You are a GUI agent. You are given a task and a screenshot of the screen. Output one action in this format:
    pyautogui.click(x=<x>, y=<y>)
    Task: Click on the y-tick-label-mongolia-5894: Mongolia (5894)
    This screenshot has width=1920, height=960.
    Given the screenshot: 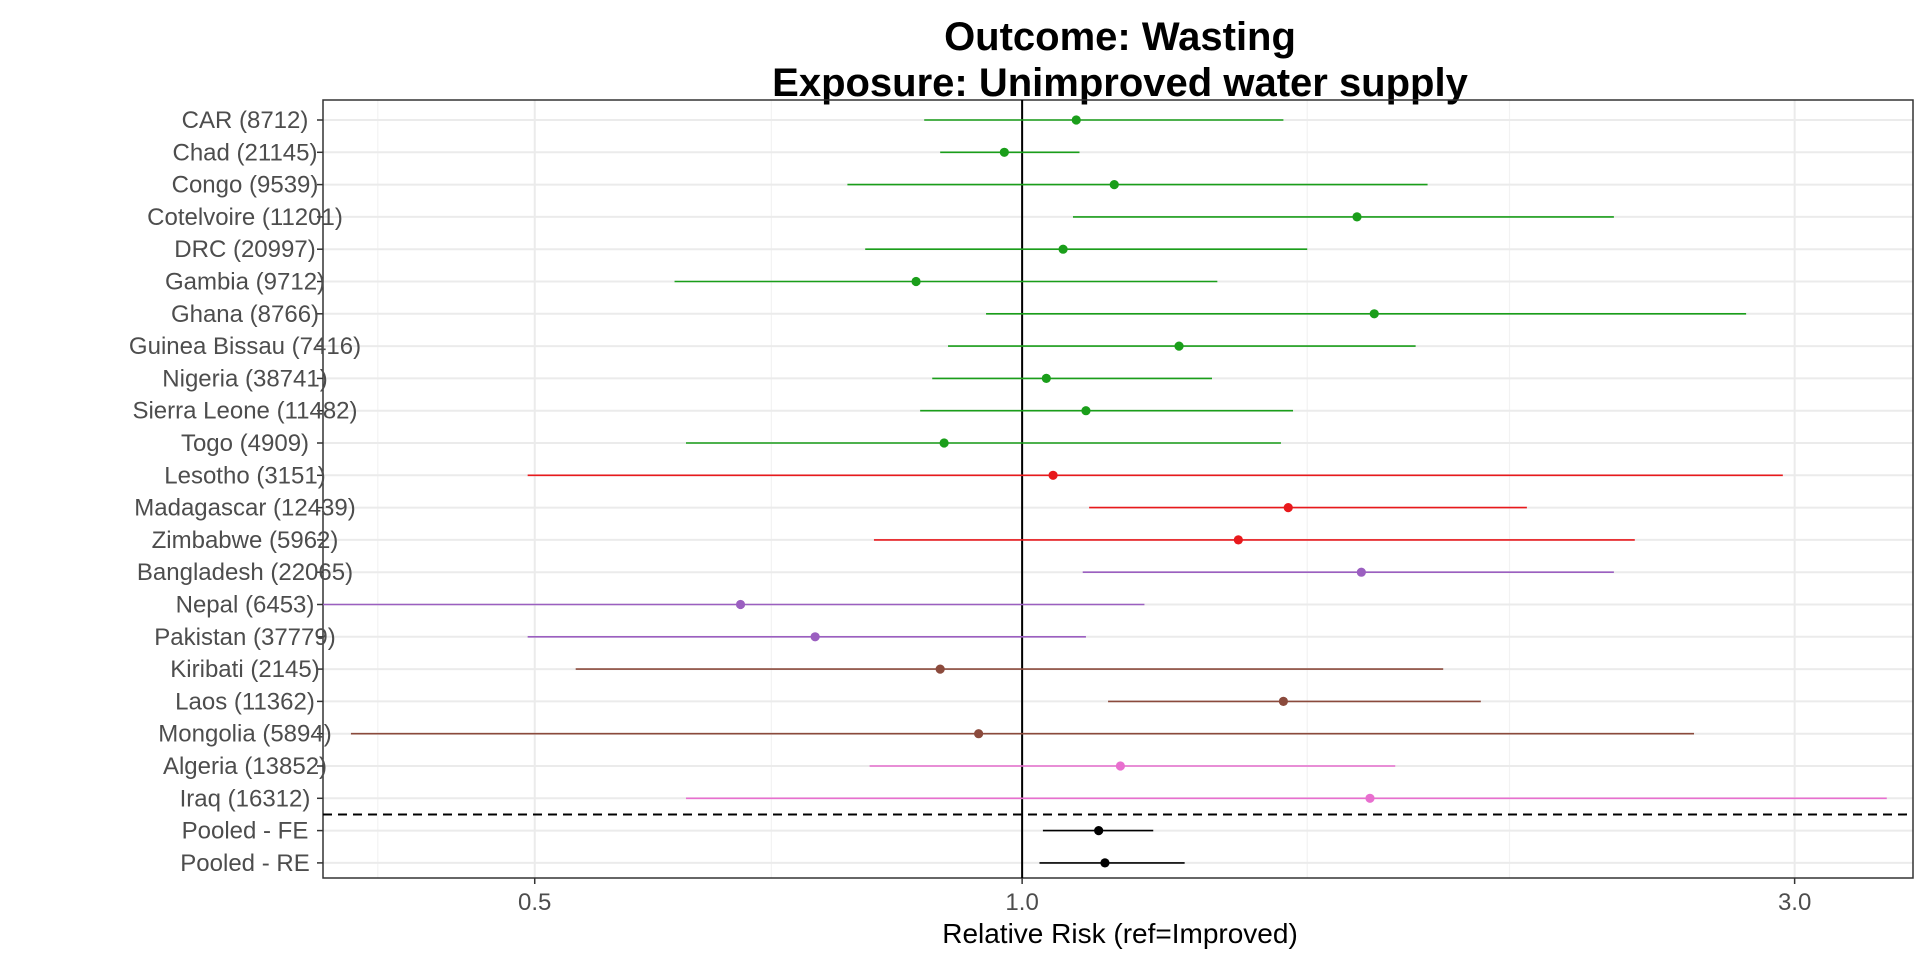 What is the action you would take?
    pyautogui.click(x=244, y=734)
    